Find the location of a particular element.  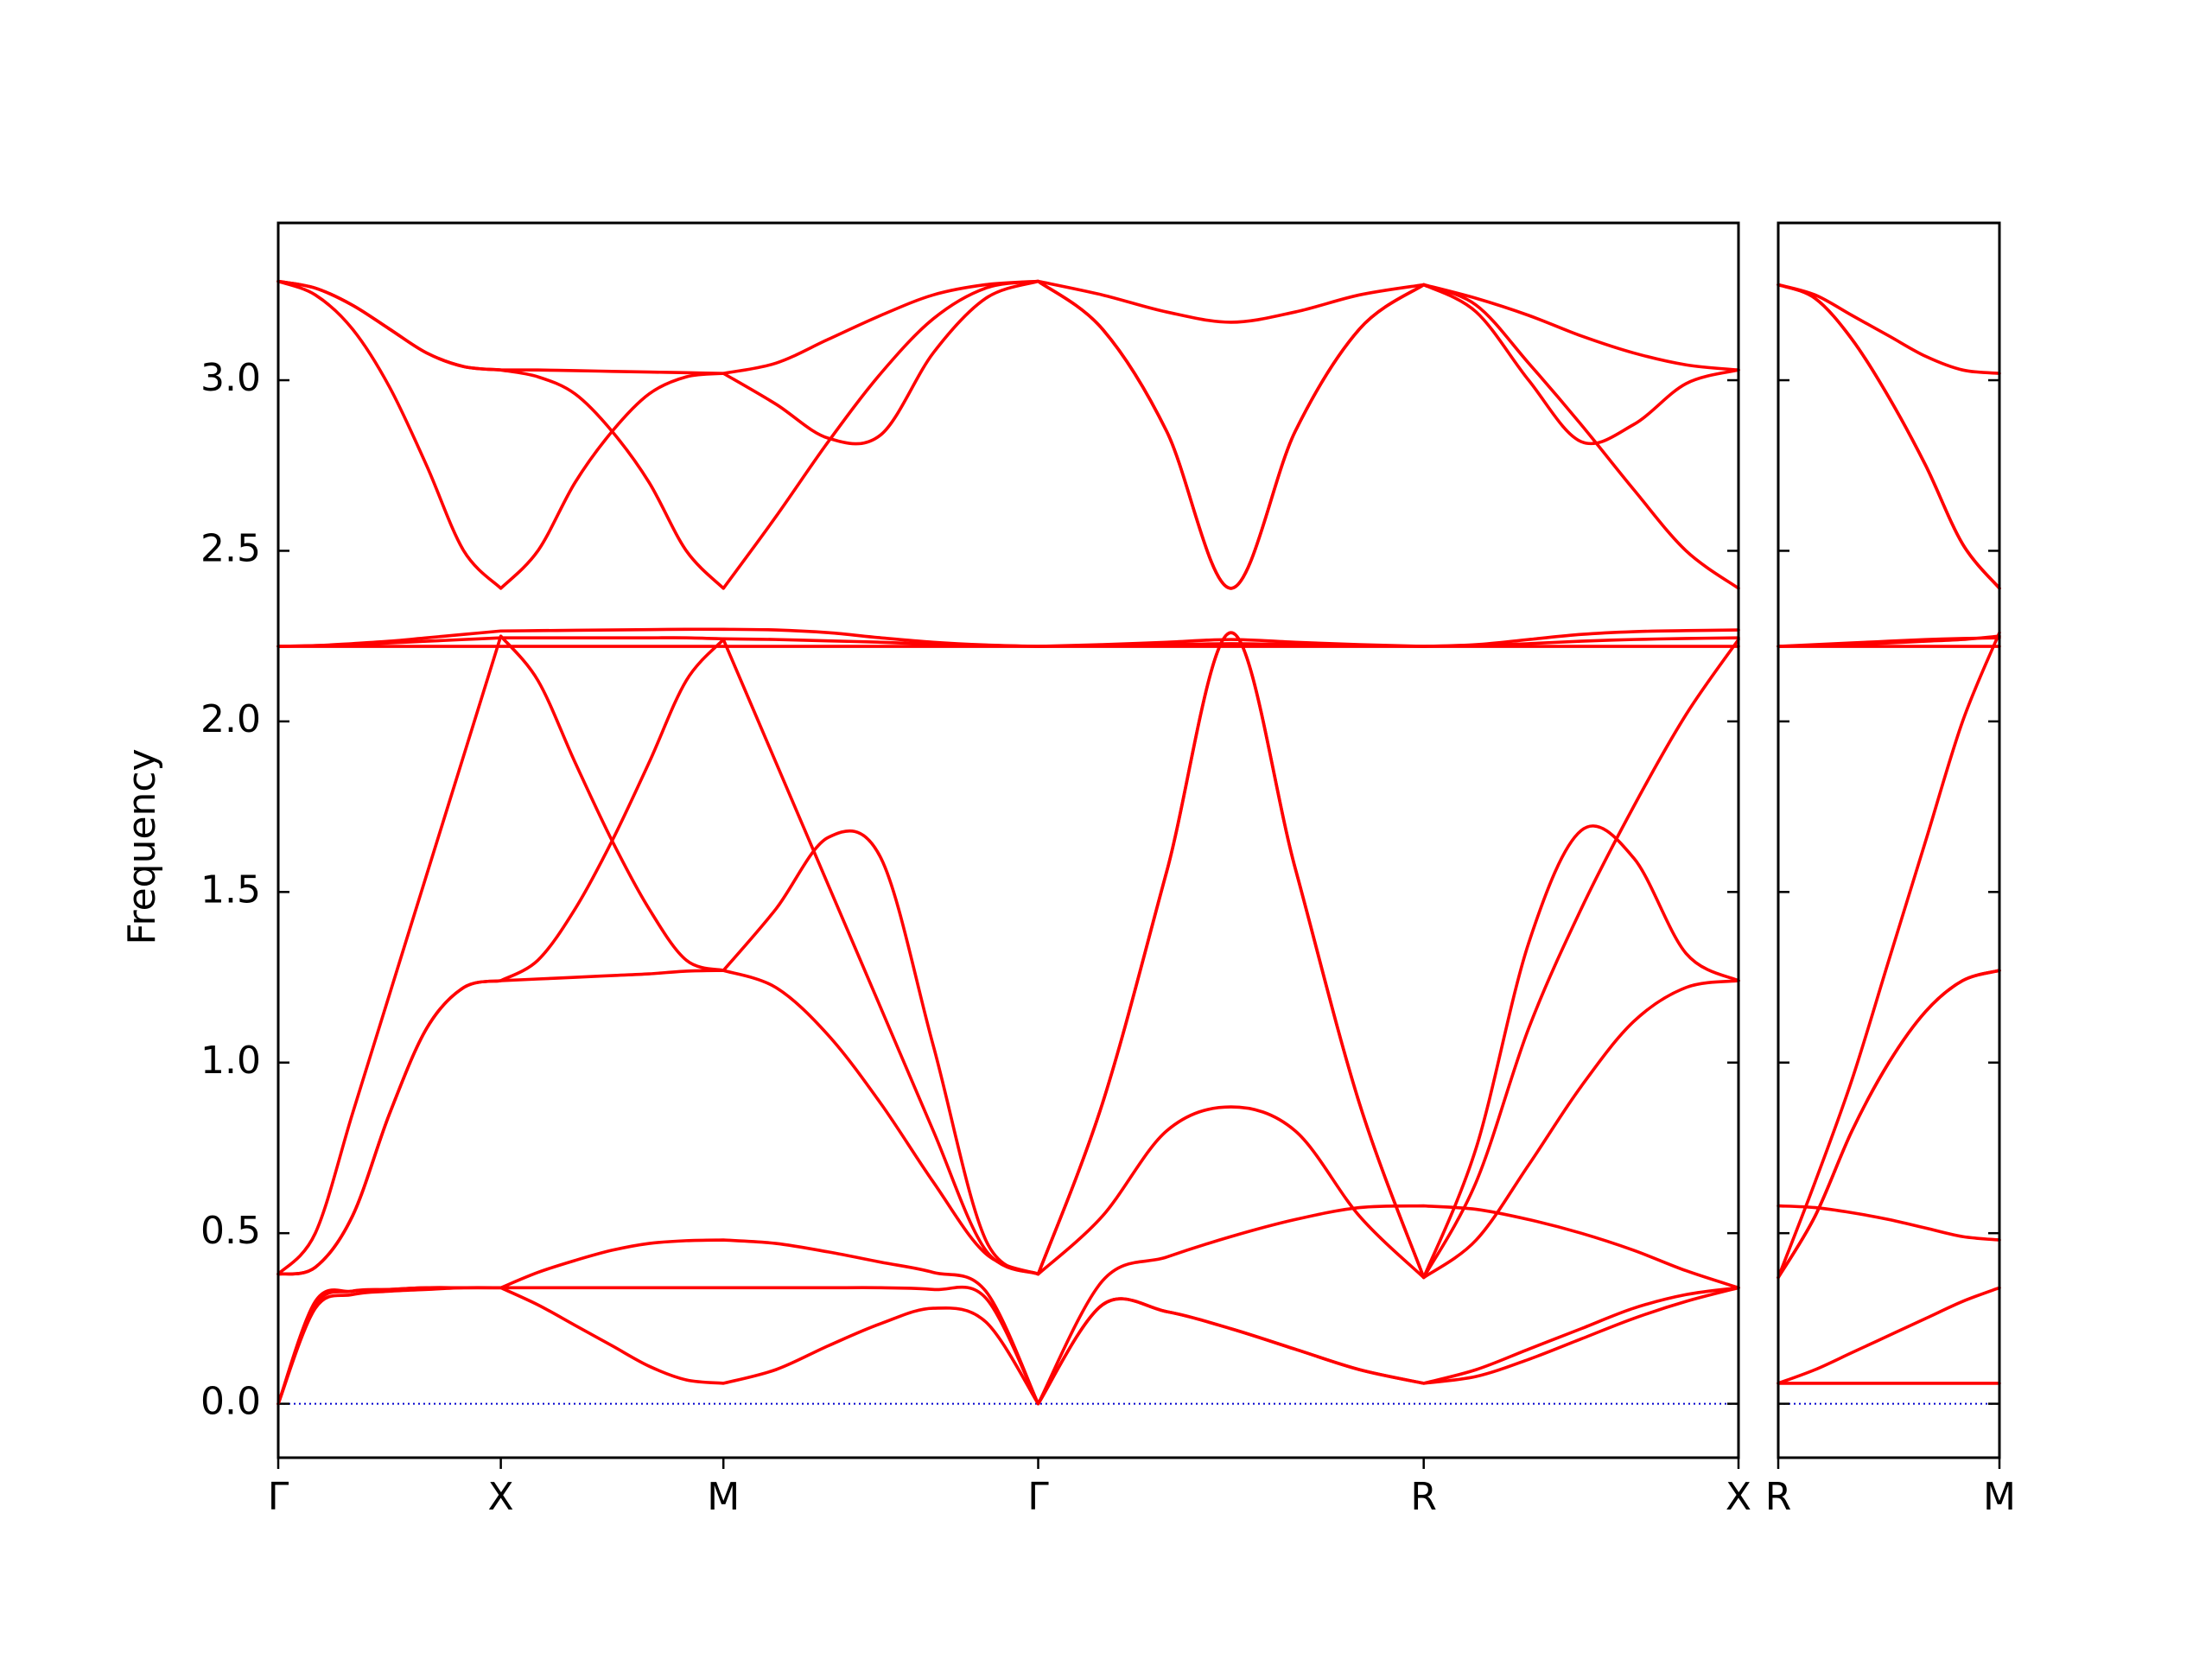

y-tick-label: 0.0 is located at coordinates (231, 1402).